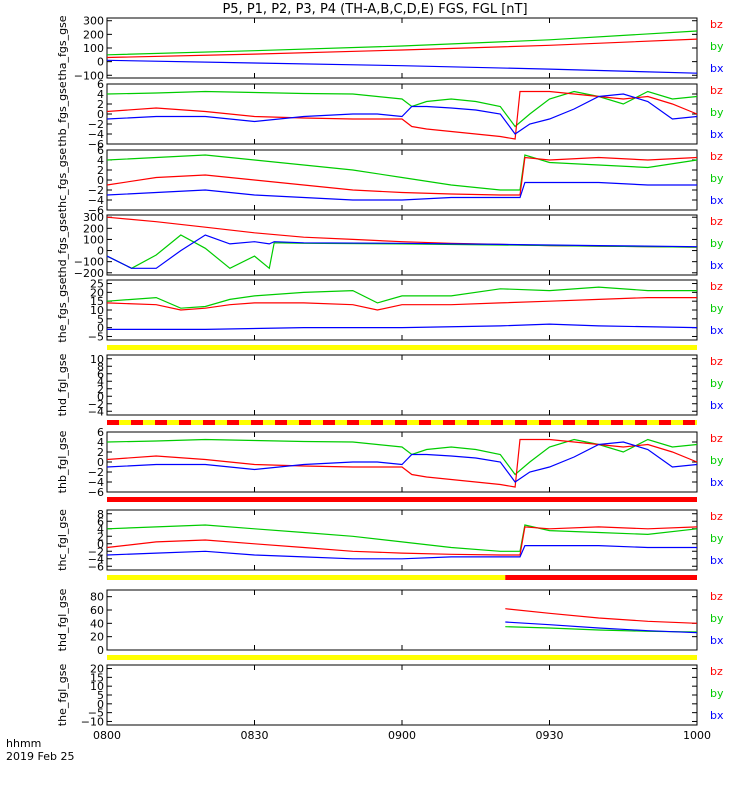  What do you see at coordinates (97, 310) in the screenshot?
I see `y-tick-label: 10` at bounding box center [97, 310].